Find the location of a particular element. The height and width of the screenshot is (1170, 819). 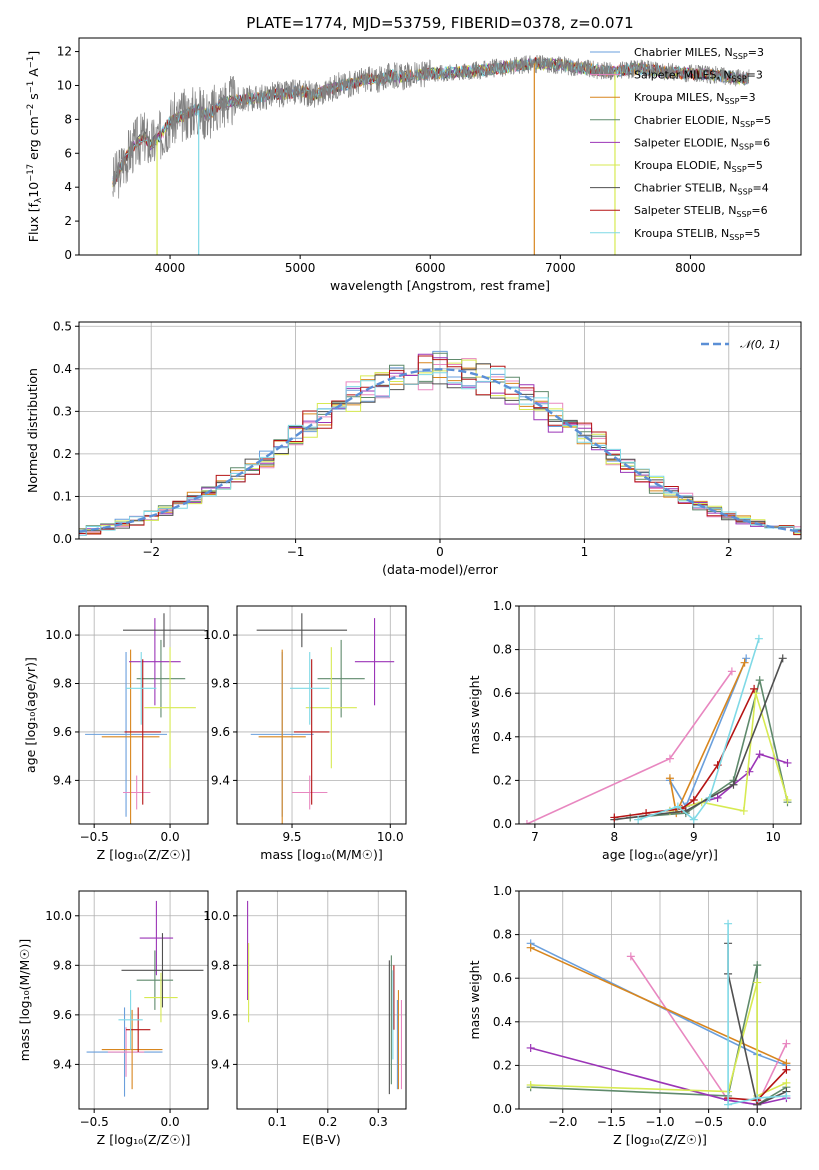

x-axis-label: age [log₁₀(age/yr)] is located at coordinates (660, 854).